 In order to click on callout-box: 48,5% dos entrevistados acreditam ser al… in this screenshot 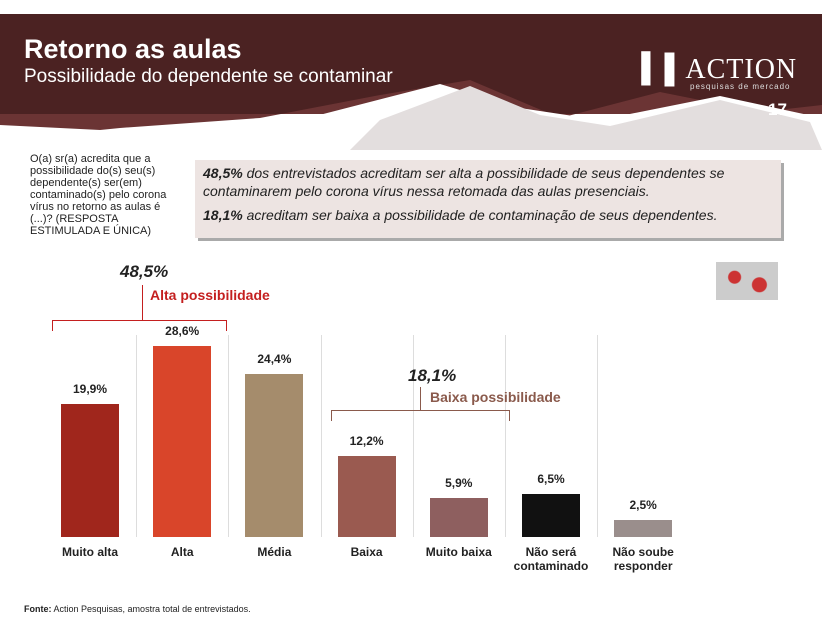, I will do `click(488, 199)`.